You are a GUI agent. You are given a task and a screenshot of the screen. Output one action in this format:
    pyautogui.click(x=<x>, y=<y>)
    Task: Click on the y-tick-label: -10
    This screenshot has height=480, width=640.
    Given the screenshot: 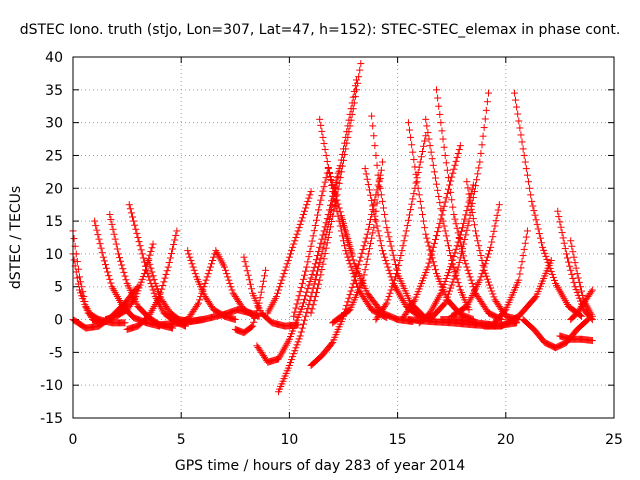 What is the action you would take?
    pyautogui.click(x=51, y=386)
    